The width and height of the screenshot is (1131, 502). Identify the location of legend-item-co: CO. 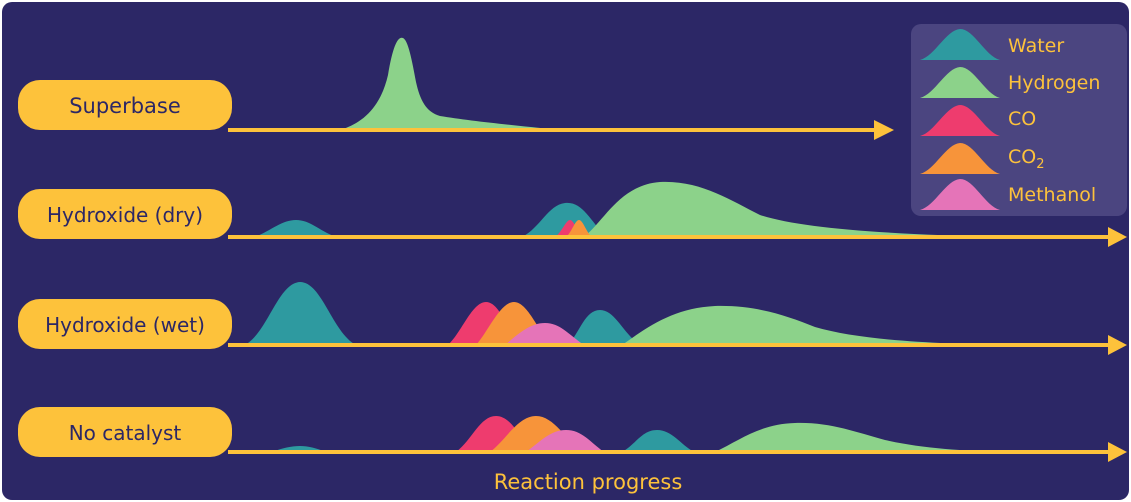
(978, 120).